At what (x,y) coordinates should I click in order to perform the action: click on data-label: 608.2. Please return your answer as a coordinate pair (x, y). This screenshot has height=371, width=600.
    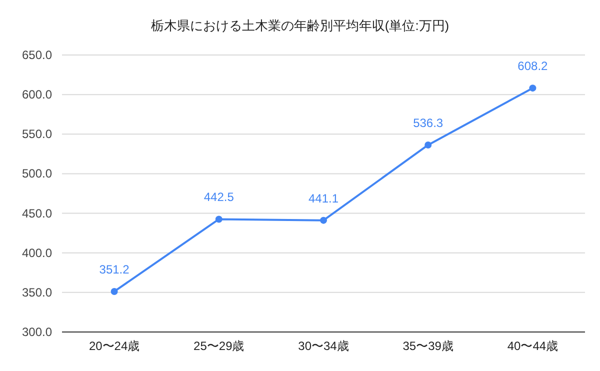
    Looking at the image, I should click on (533, 66).